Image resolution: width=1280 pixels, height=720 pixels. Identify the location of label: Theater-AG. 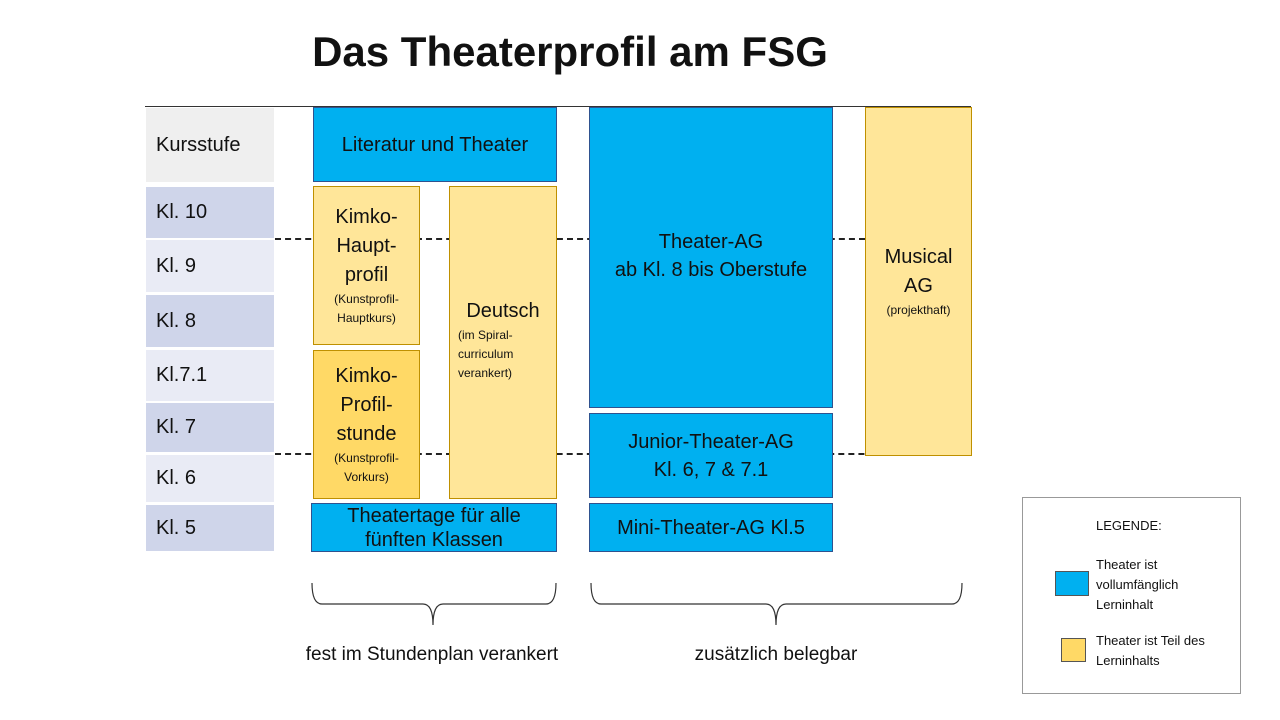
(711, 242).